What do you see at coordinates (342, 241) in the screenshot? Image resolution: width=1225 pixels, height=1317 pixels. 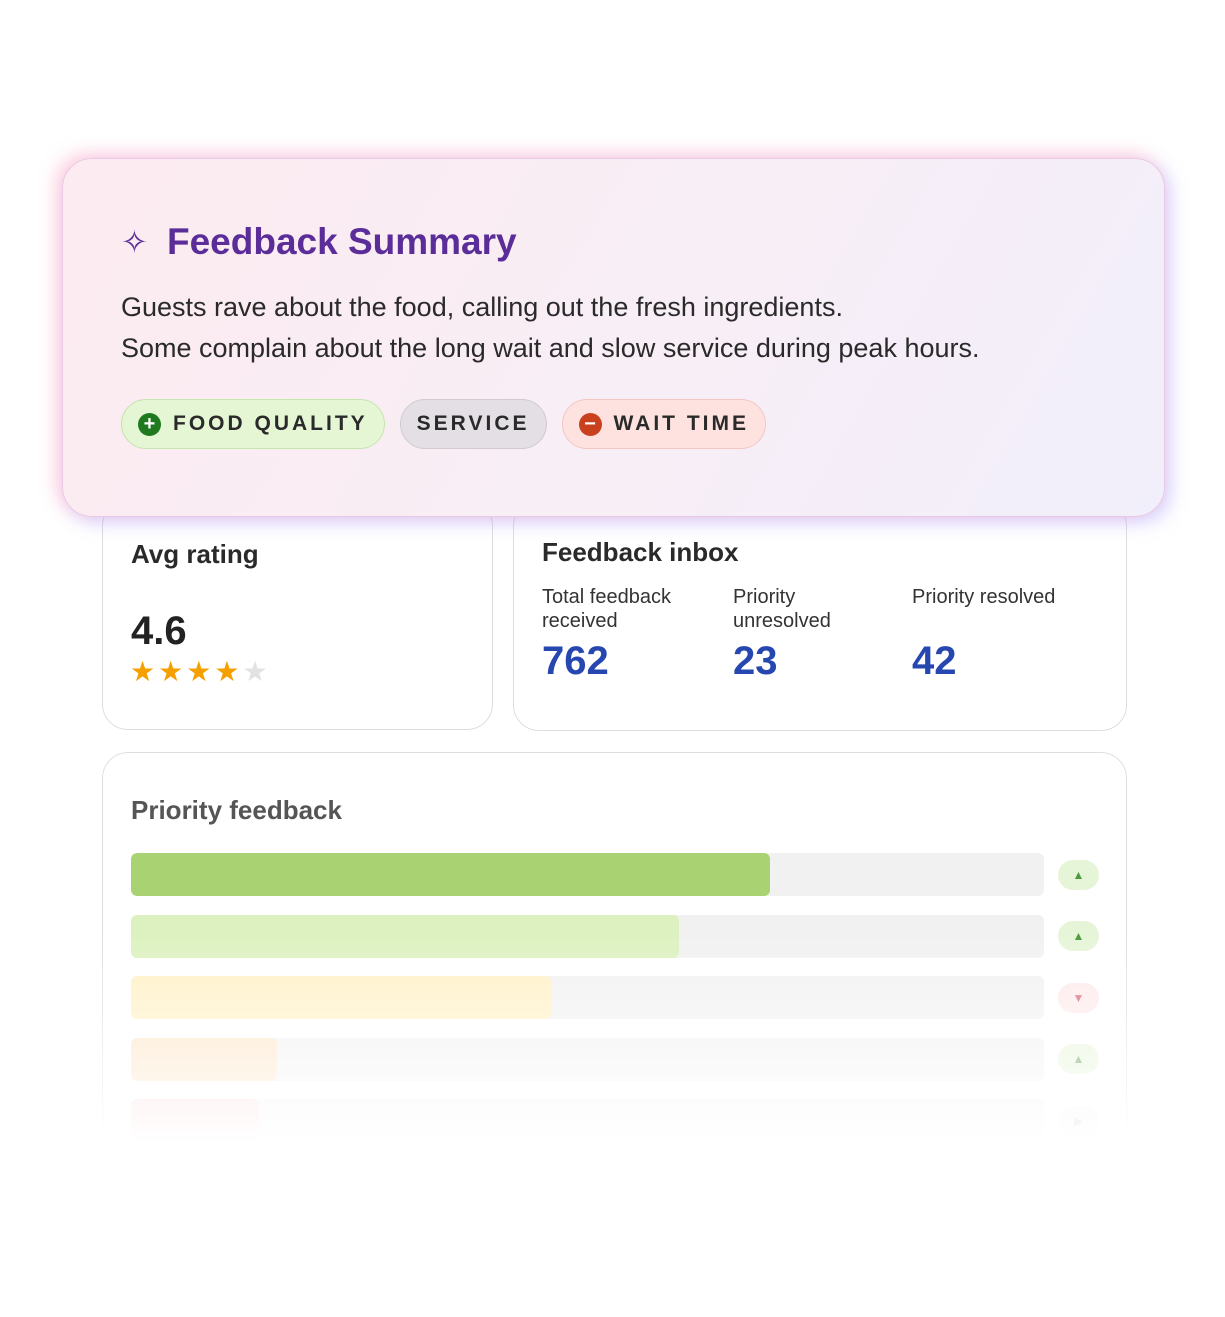 I see `summary-title: Feedback Summary` at bounding box center [342, 241].